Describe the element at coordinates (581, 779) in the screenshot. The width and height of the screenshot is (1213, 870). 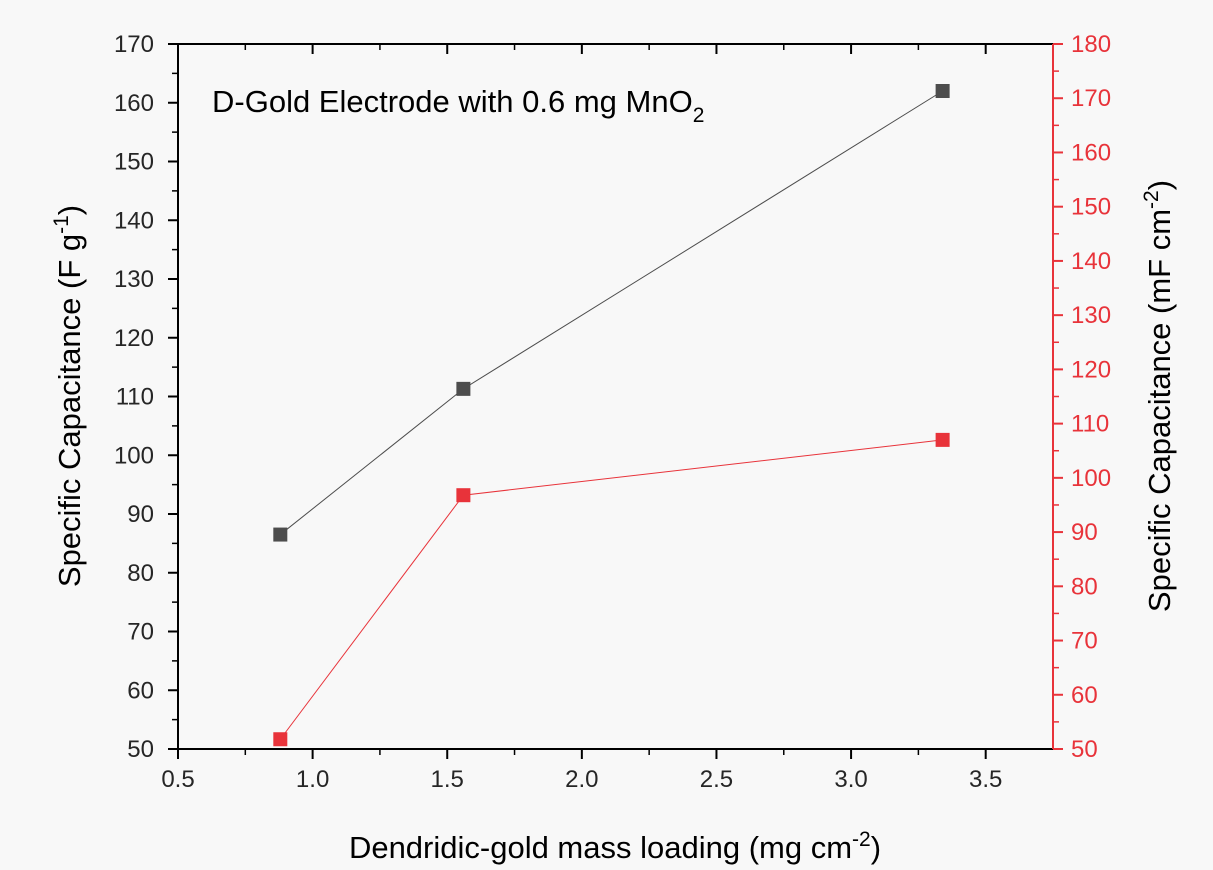
I see `x-tick-label: 2.0` at that location.